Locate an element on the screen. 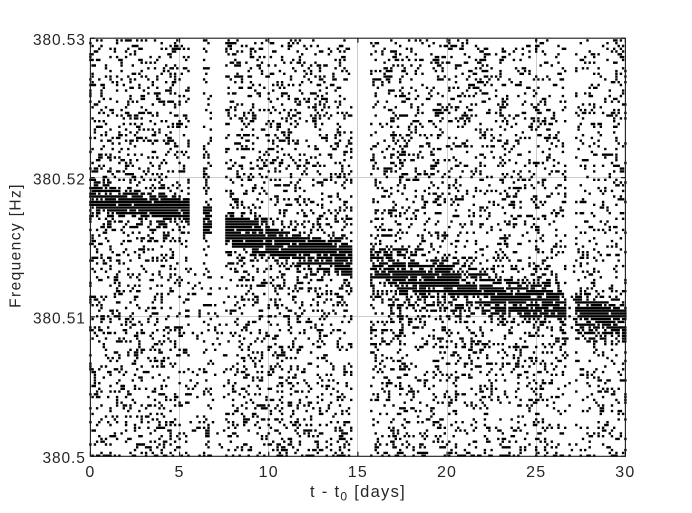  svg-text: 10 is located at coordinates (269, 472).